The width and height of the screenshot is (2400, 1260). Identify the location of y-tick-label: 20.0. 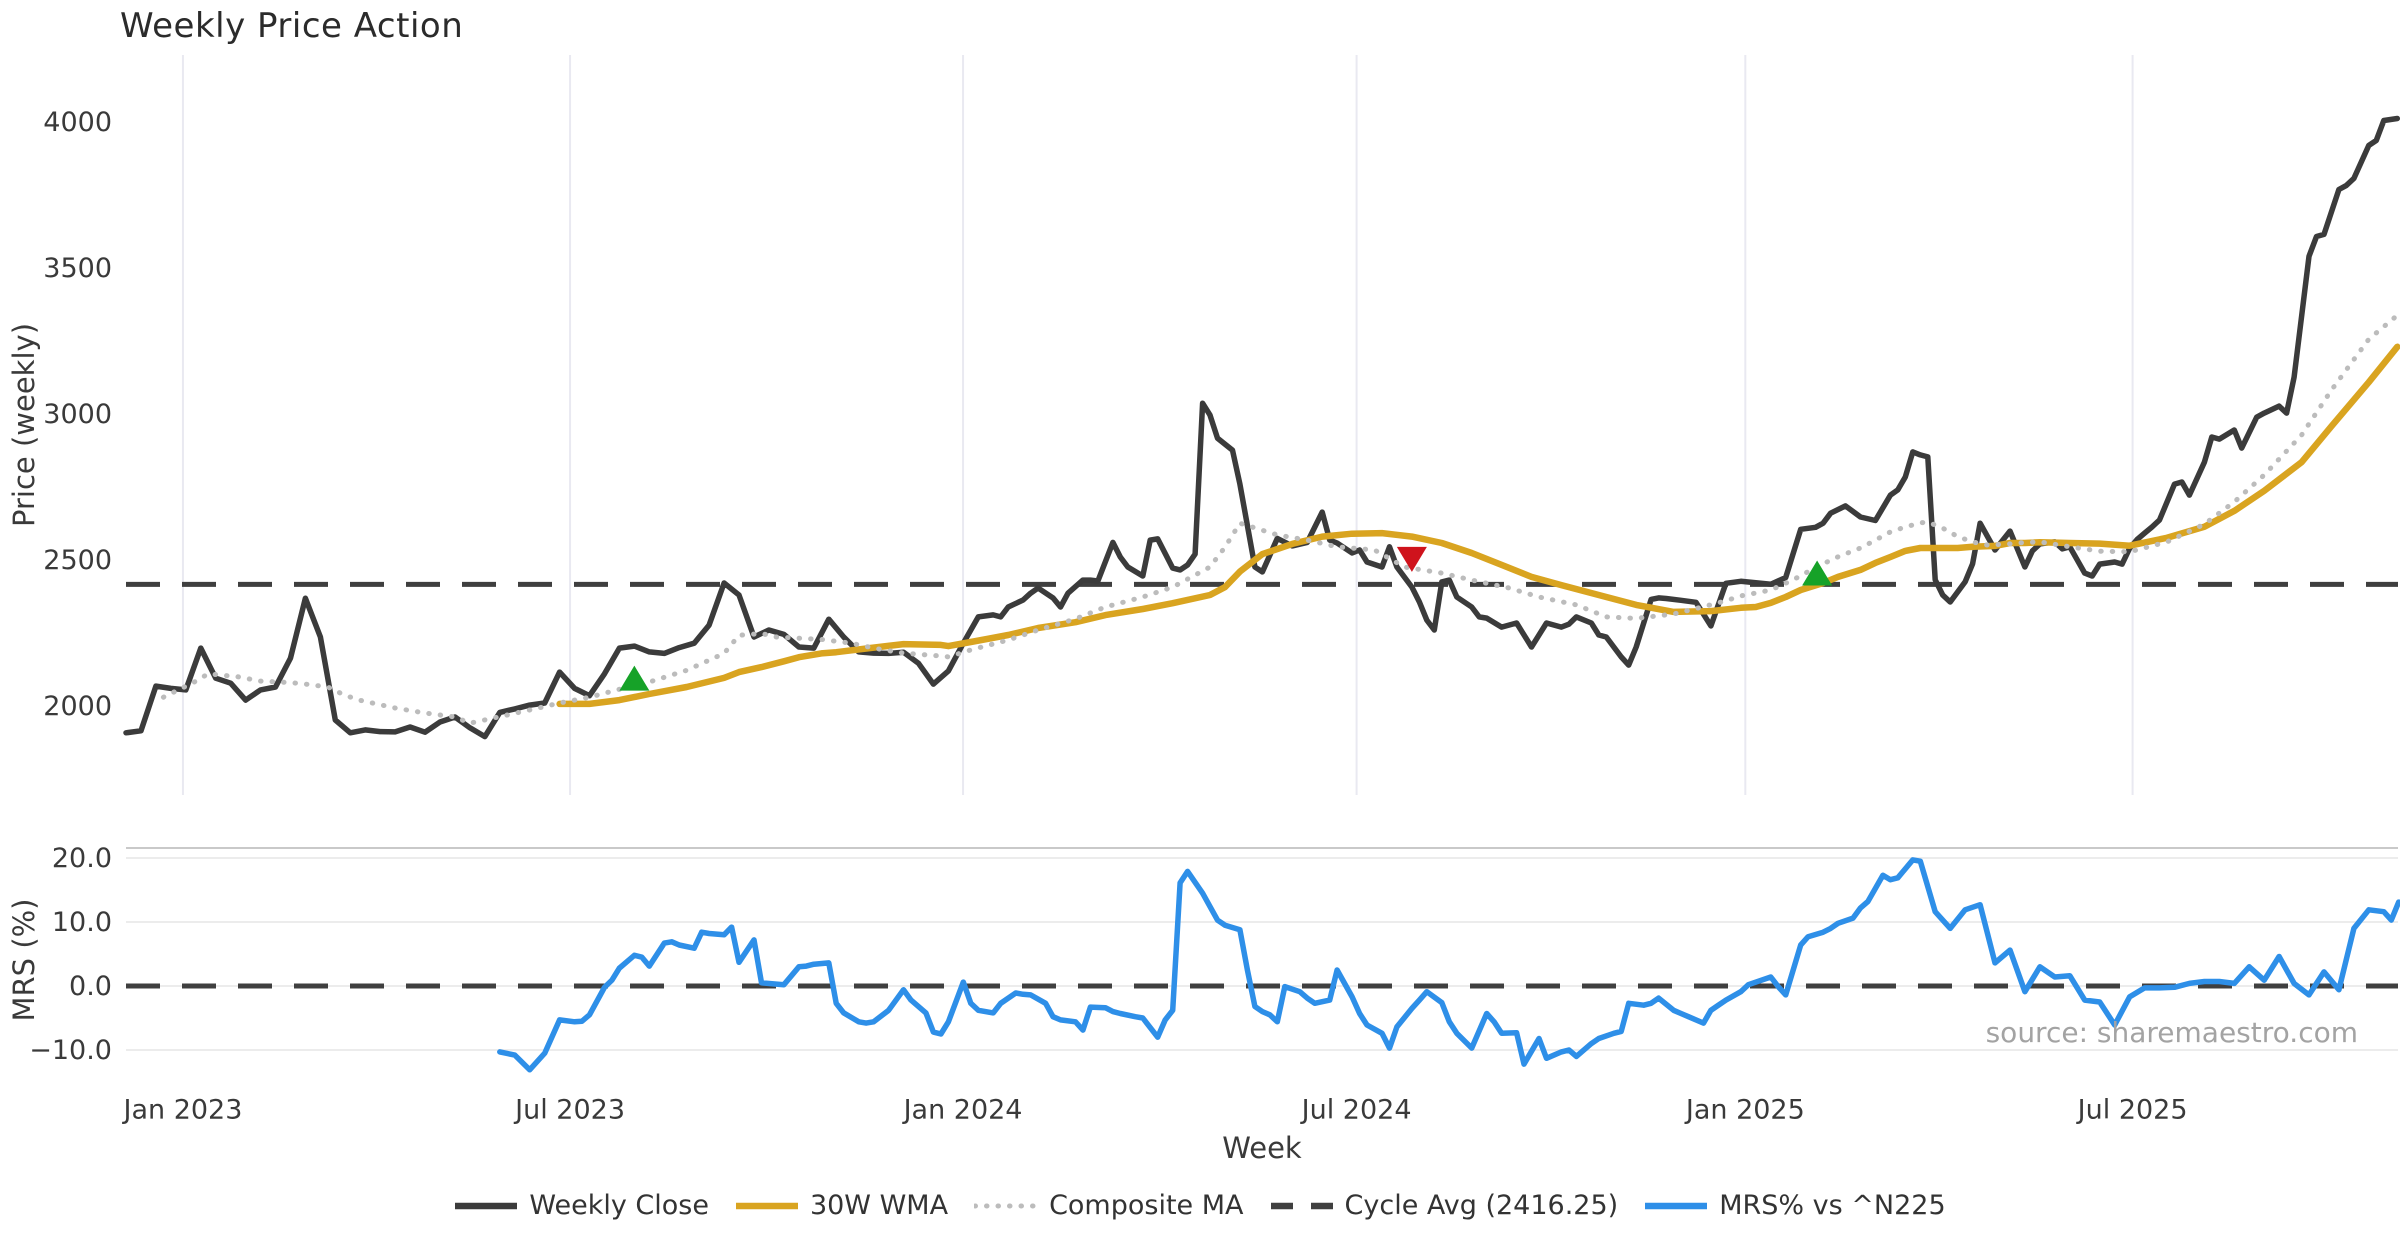
(82, 858).